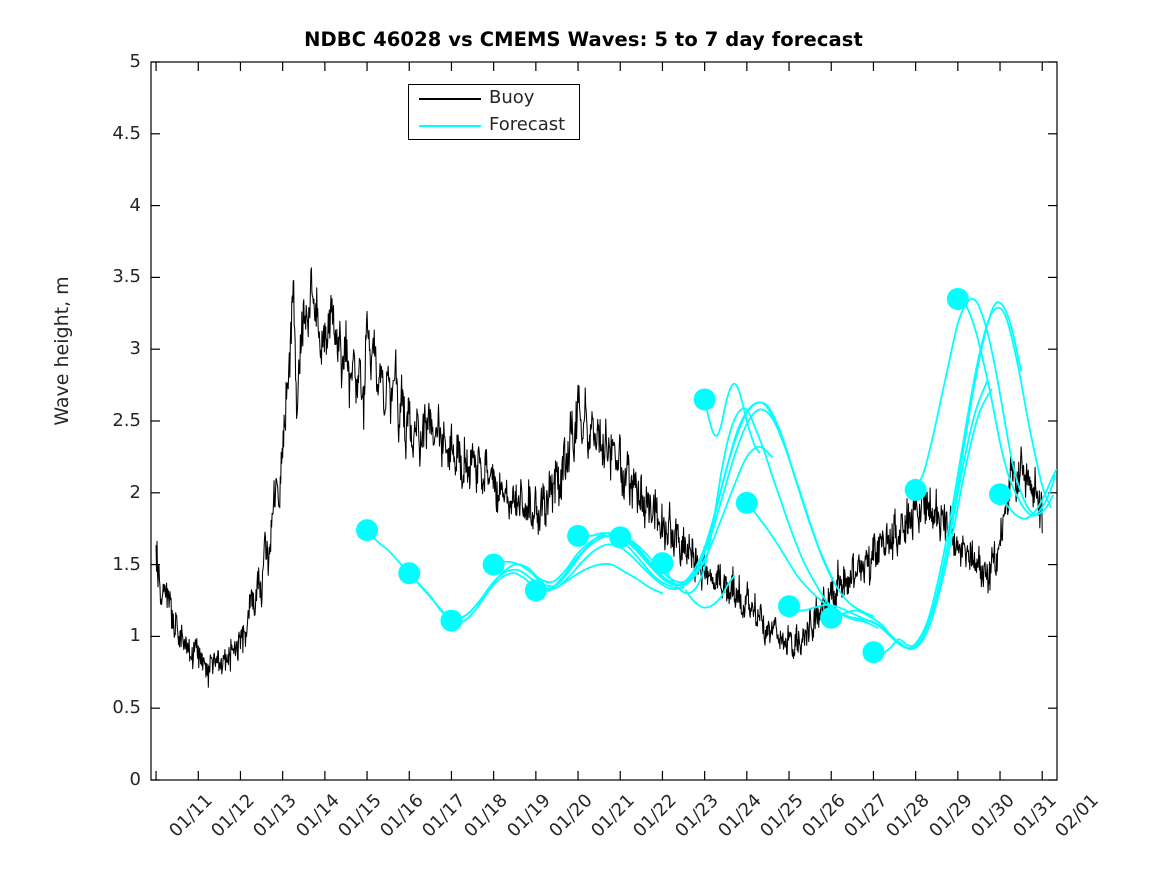 This screenshot has width=1167, height=875. I want to click on y-tick-label: 0, so click(135, 779).